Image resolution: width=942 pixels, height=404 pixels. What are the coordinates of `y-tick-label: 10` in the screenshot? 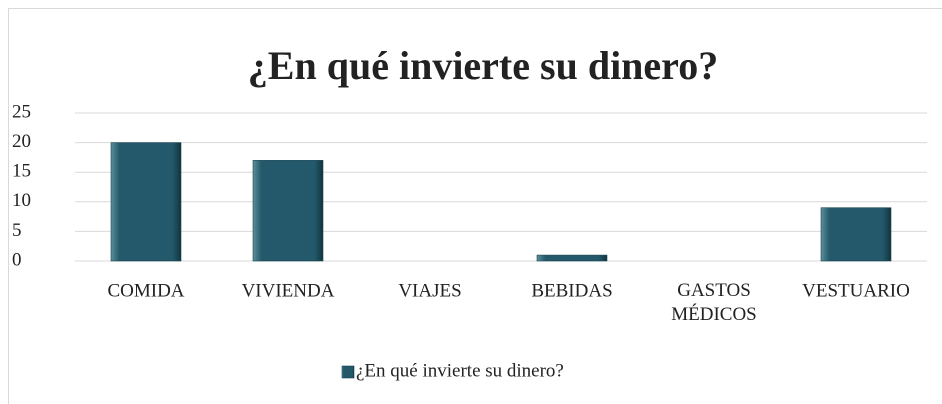 It's located at (21, 200).